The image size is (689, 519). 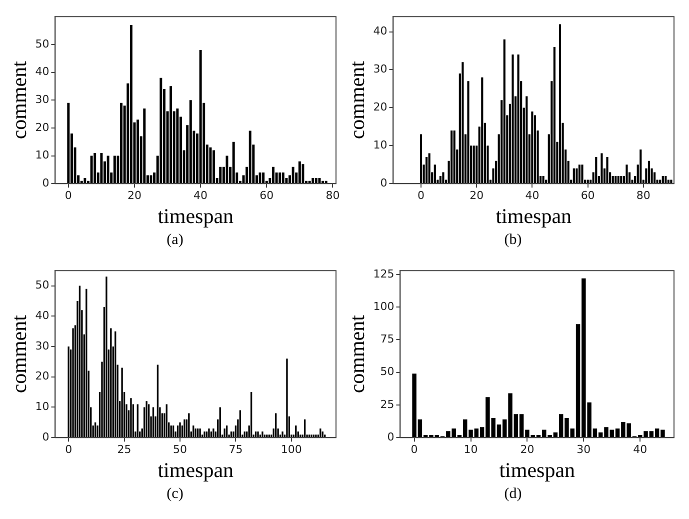 What do you see at coordinates (387, 404) in the screenshot?
I see `y-tick-label: 25` at bounding box center [387, 404].